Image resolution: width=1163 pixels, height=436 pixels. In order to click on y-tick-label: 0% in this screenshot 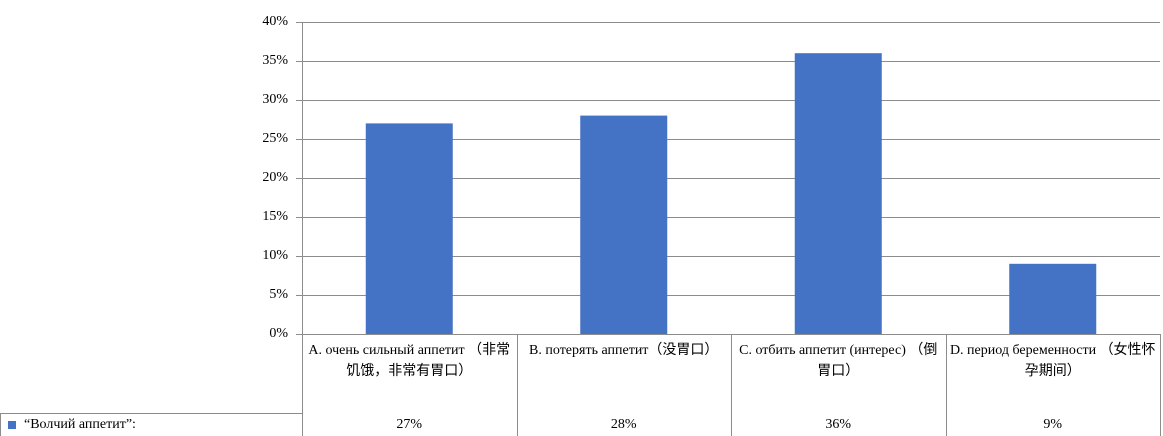, I will do `click(278, 333)`.